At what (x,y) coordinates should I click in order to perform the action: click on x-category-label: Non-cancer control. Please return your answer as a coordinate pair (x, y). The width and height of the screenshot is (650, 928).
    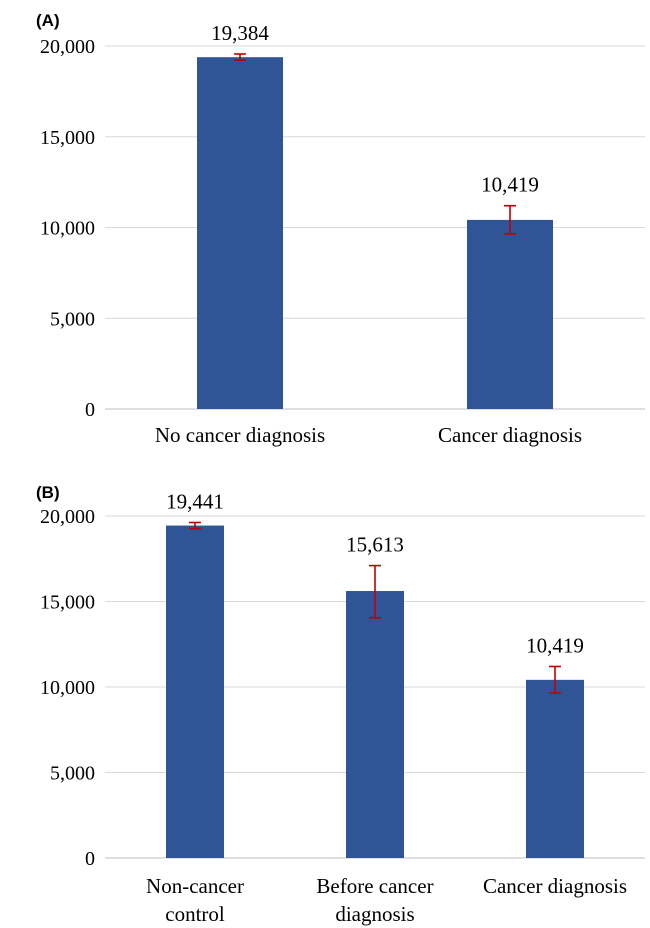
    Looking at the image, I should click on (195, 900).